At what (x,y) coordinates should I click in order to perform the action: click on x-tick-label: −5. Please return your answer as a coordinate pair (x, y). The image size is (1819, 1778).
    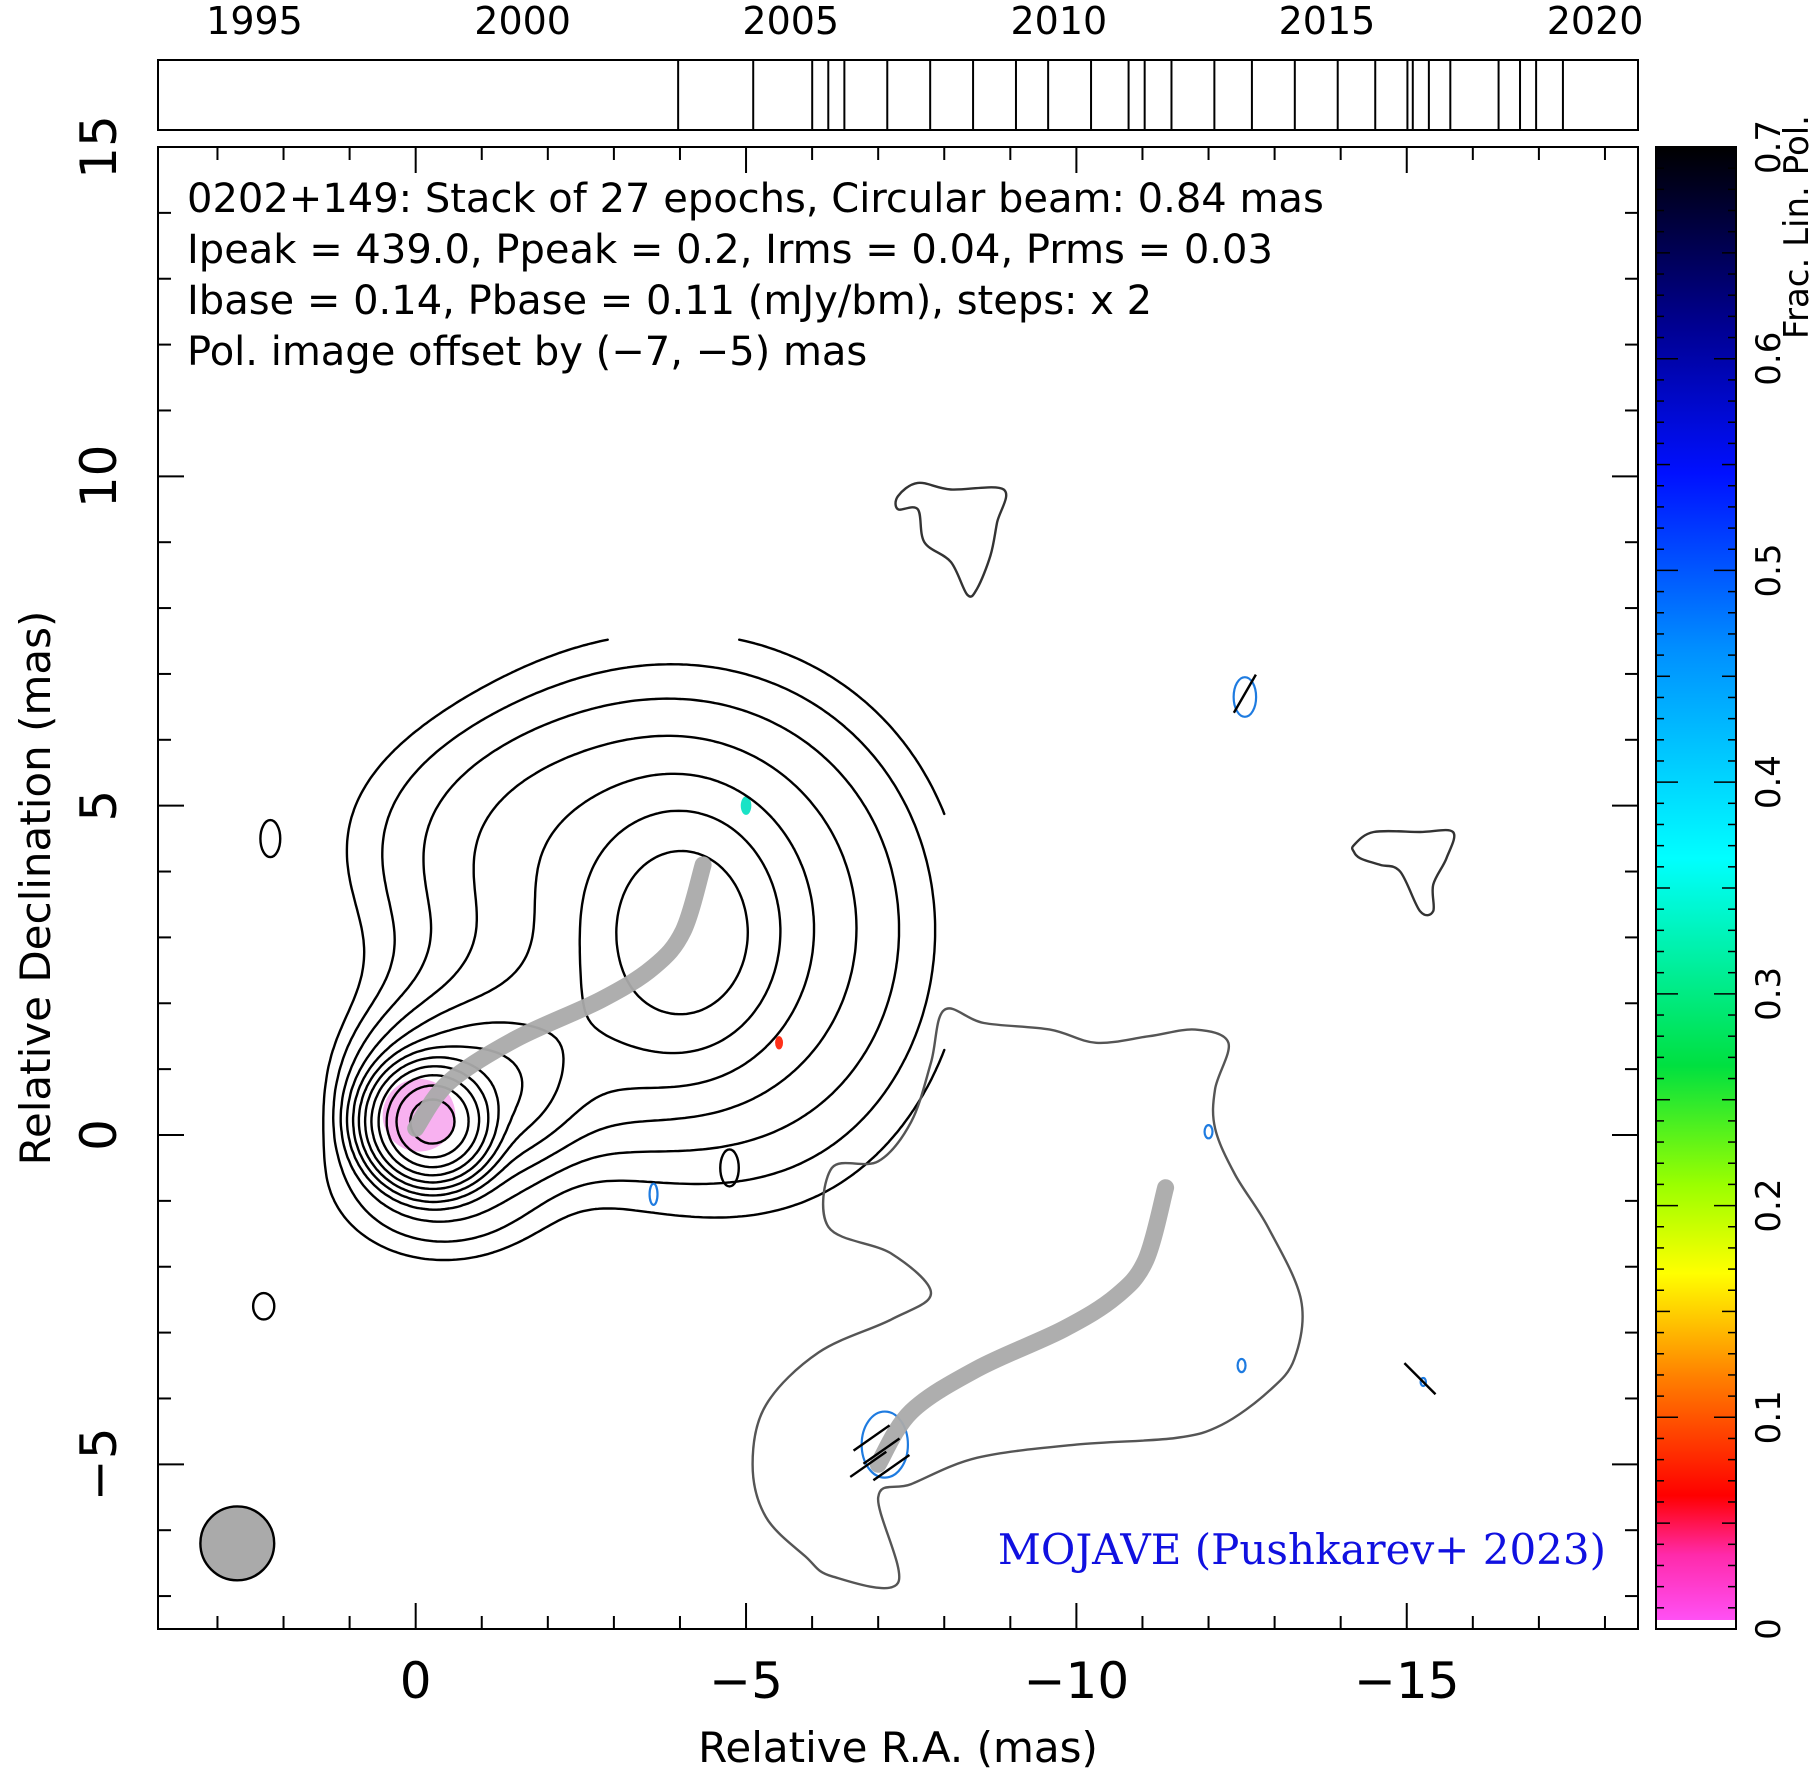
    Looking at the image, I should click on (746, 1681).